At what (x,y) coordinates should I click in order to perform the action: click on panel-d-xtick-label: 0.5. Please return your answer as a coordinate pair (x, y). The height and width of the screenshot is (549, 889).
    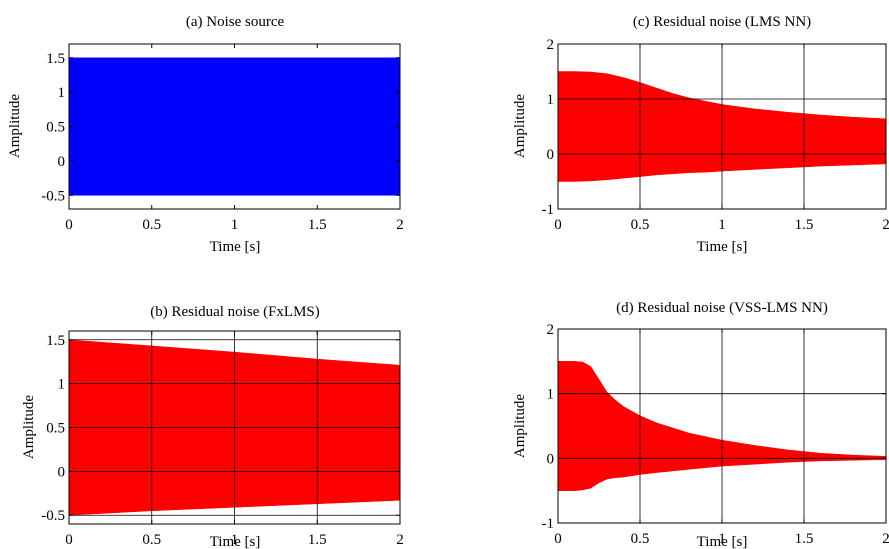
    Looking at the image, I should click on (640, 539).